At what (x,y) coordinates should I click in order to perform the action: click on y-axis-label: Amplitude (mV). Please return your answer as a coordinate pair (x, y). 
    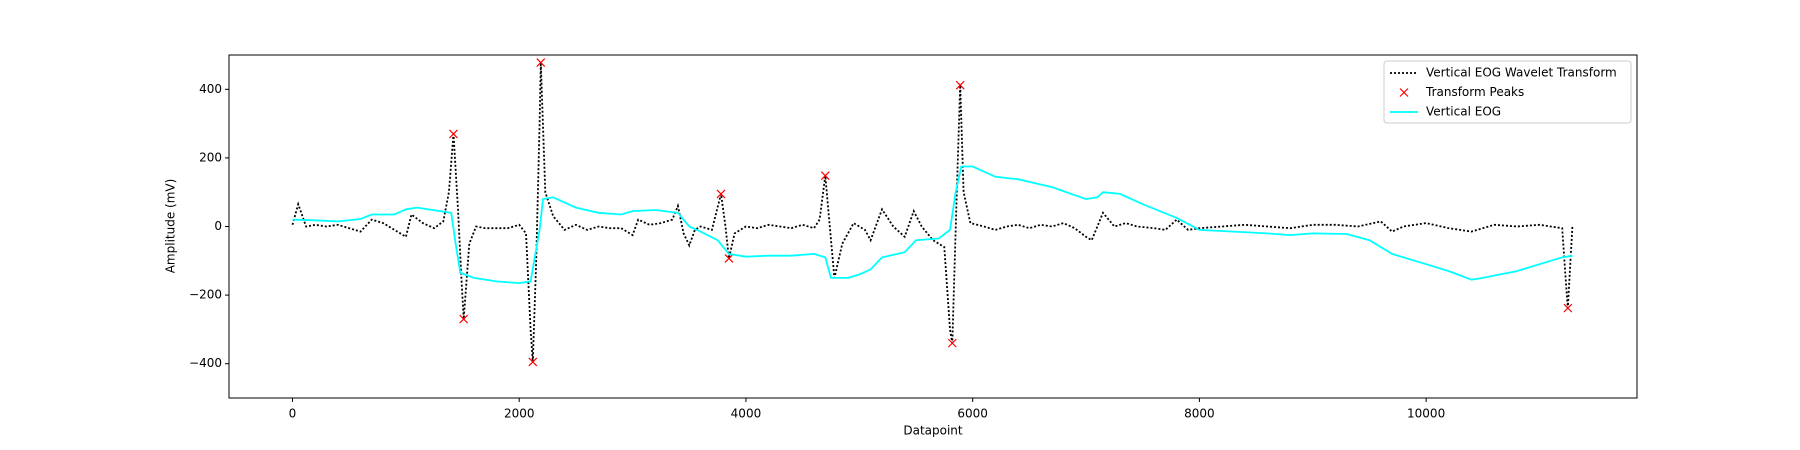
    Looking at the image, I should click on (171, 226).